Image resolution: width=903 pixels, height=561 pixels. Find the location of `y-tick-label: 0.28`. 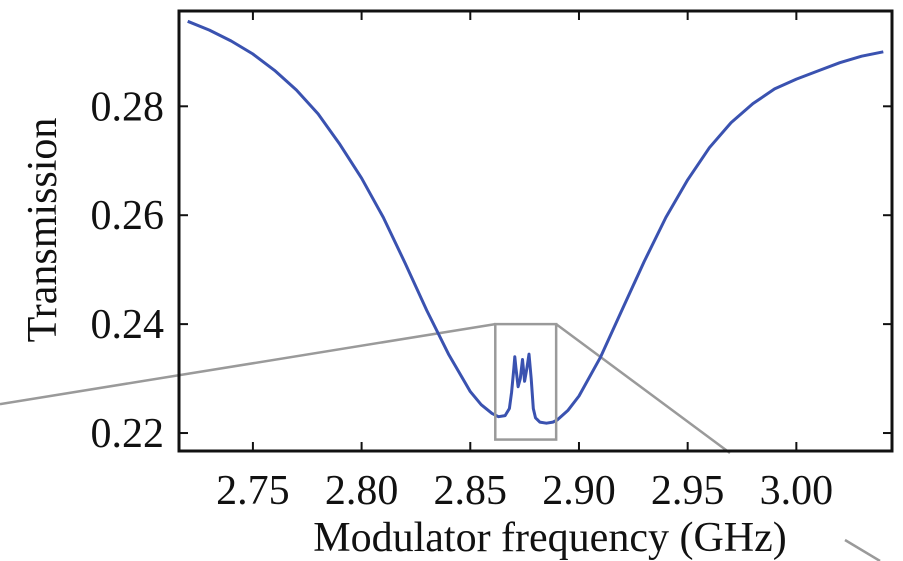

y-tick-label: 0.28 is located at coordinates (128, 107).